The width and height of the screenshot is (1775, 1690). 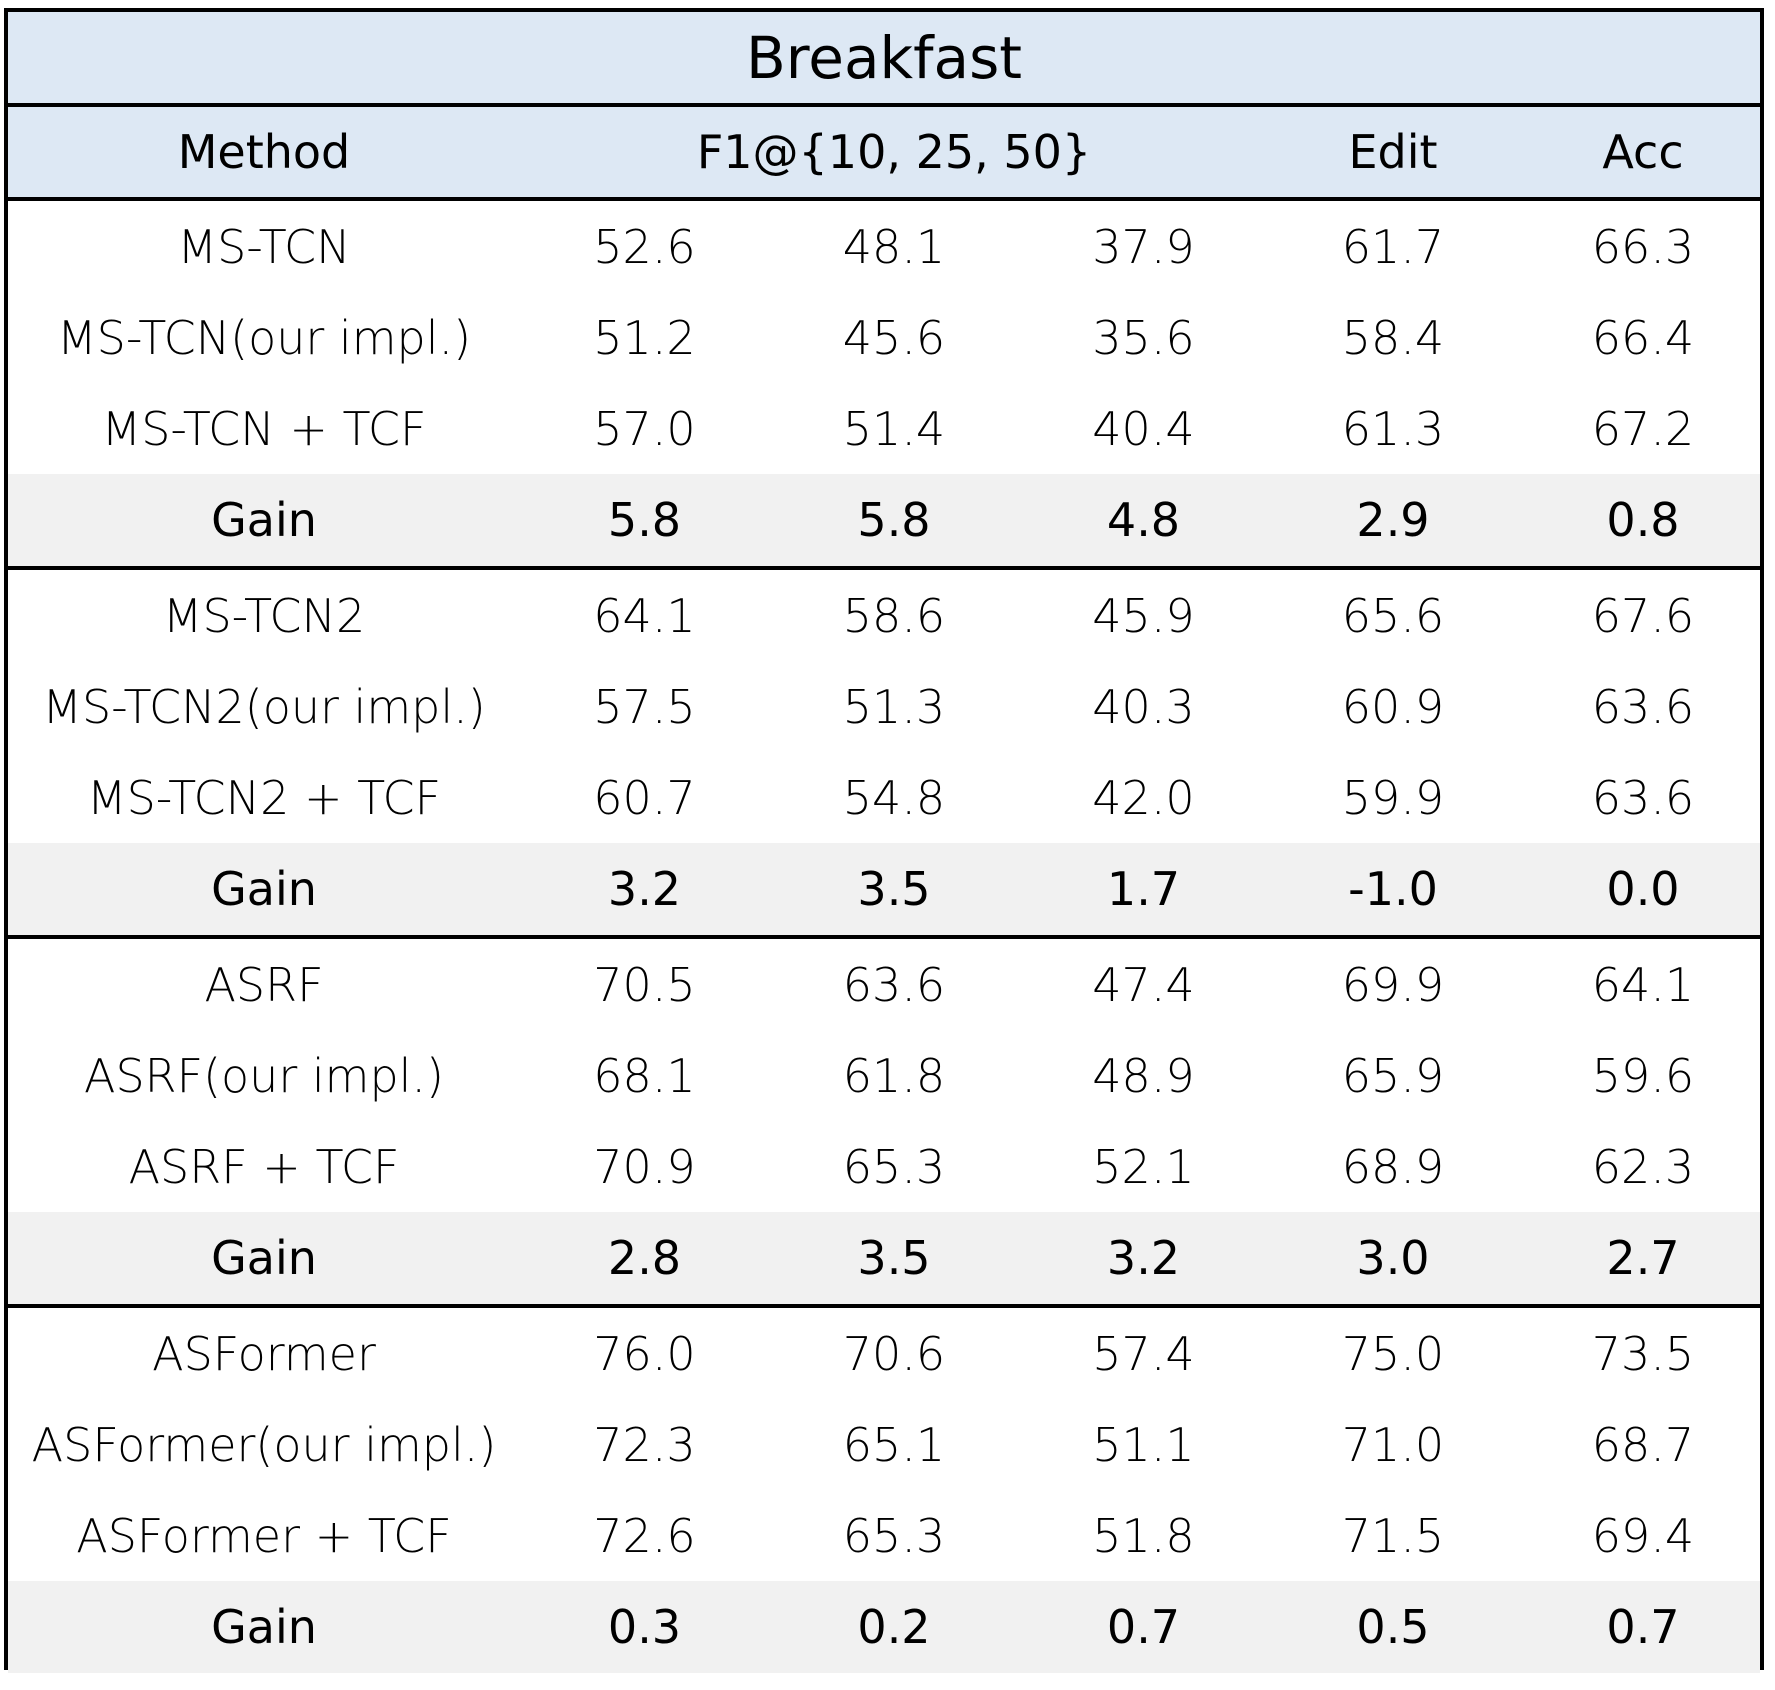 I want to click on cell-f1-10: 3.2, so click(x=644, y=889).